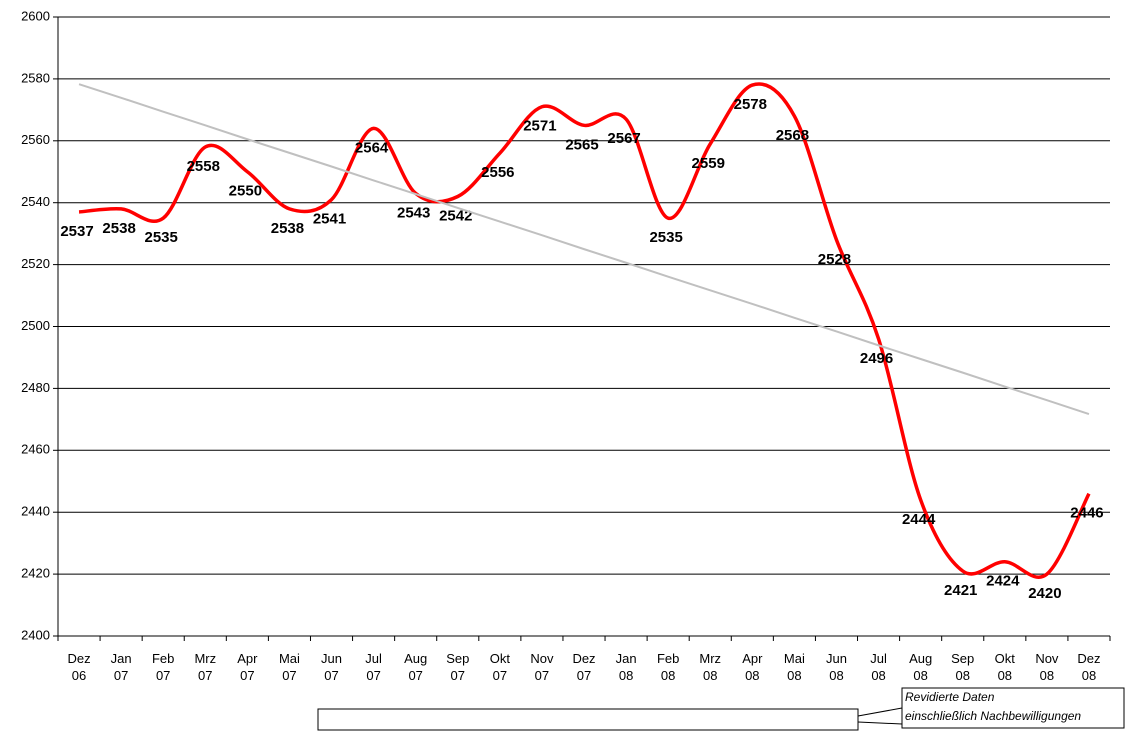 The height and width of the screenshot is (731, 1125). Describe the element at coordinates (372, 147) in the screenshot. I see `data-label: 2564` at that location.